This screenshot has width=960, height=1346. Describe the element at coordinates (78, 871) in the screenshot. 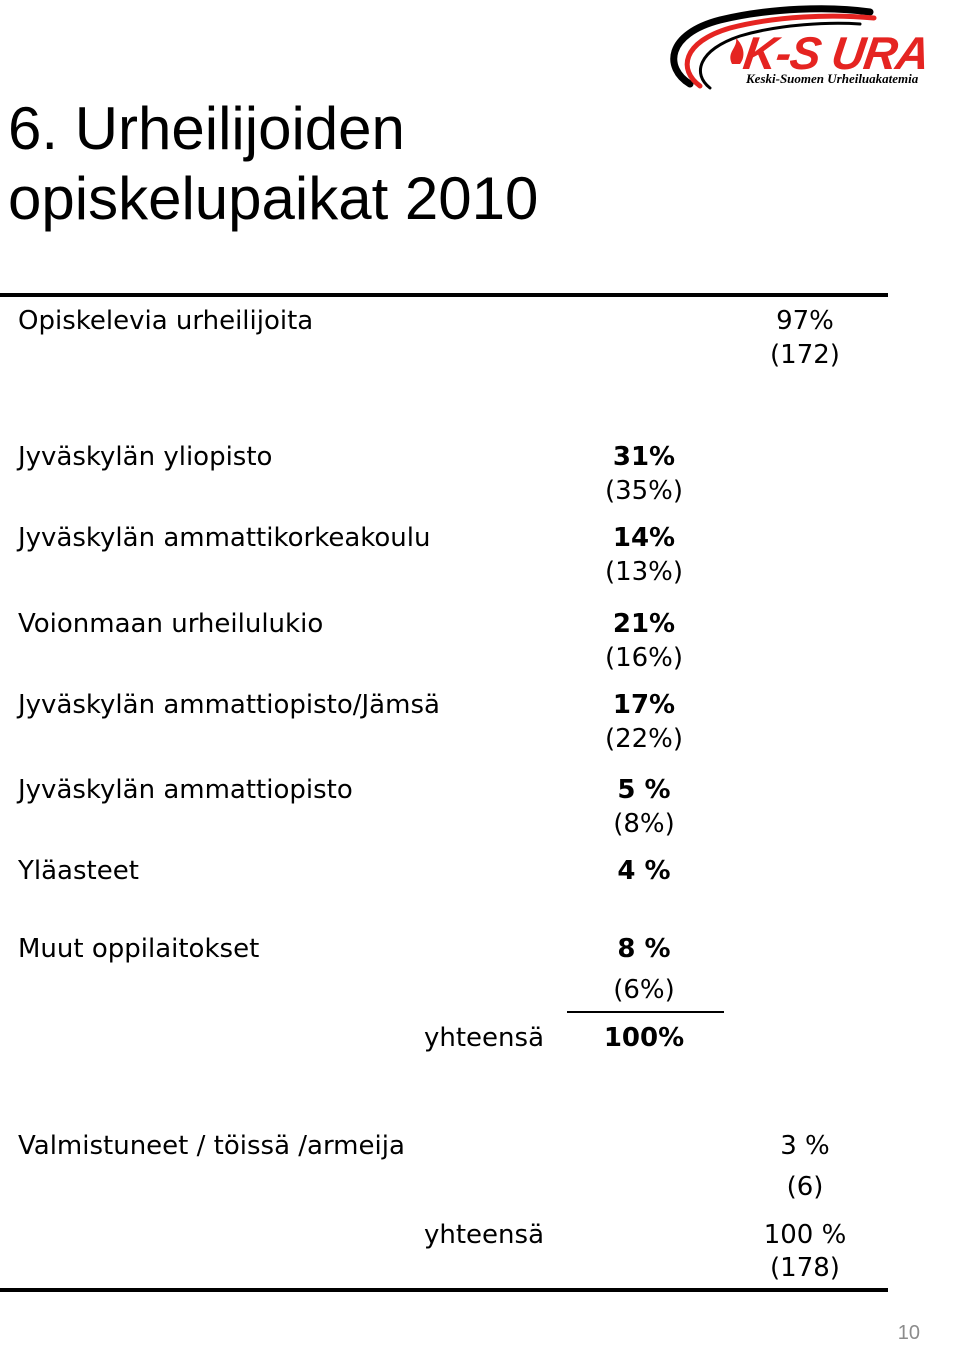

I see `row-label: Yläasteet` at that location.